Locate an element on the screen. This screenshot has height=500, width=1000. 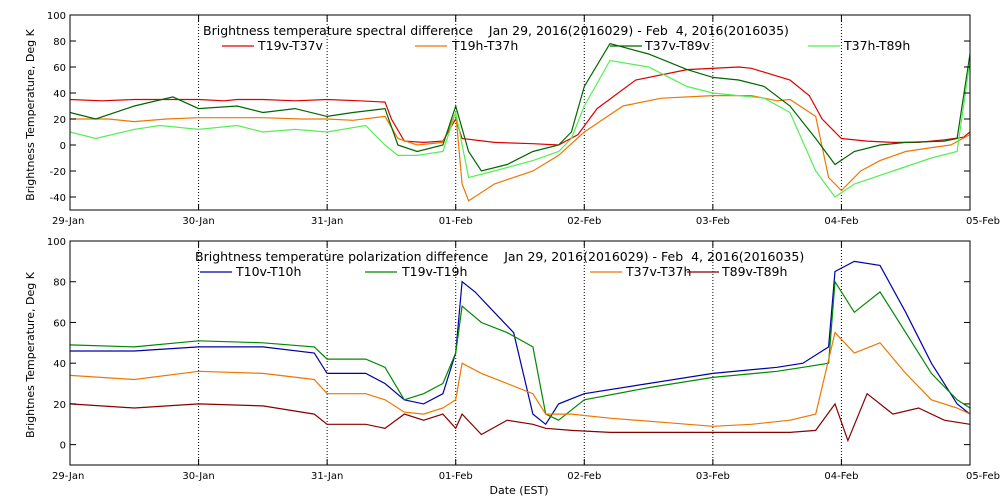
polarization-y-axis-label: Brightnes Temperature, Deg K is located at coordinates (30, 354).